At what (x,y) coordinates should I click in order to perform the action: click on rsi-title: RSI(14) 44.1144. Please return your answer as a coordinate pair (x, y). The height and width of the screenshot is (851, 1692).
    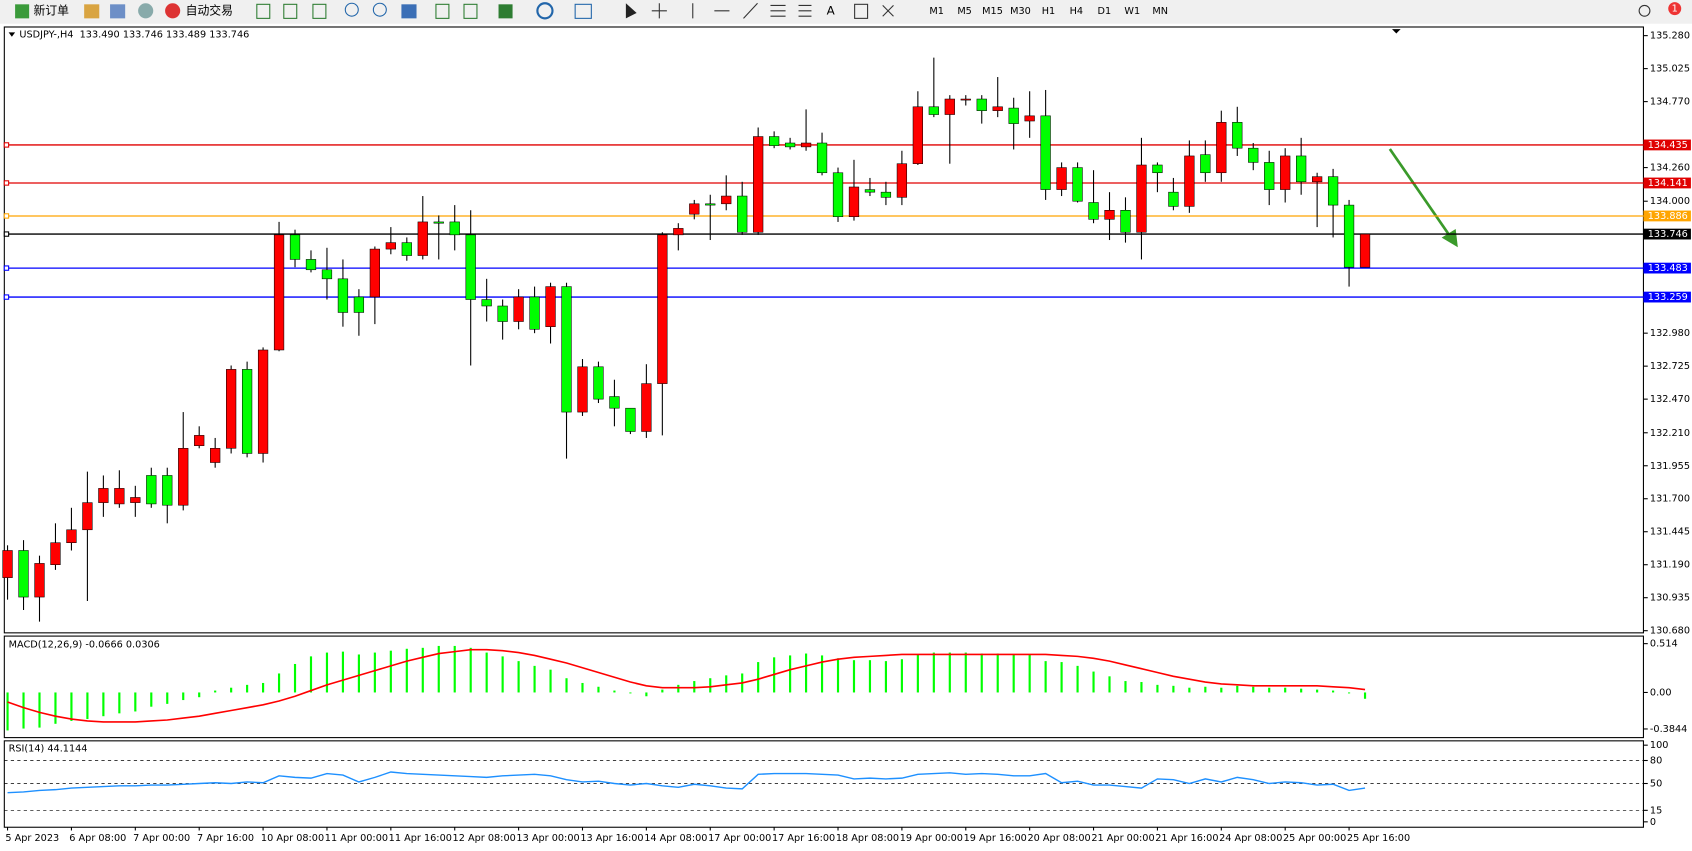
    Looking at the image, I should click on (48, 748).